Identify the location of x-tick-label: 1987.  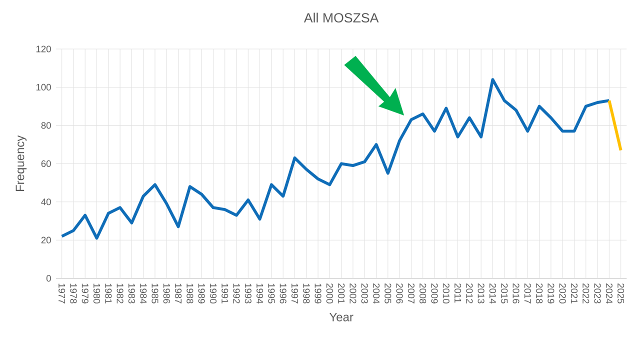
(178, 294).